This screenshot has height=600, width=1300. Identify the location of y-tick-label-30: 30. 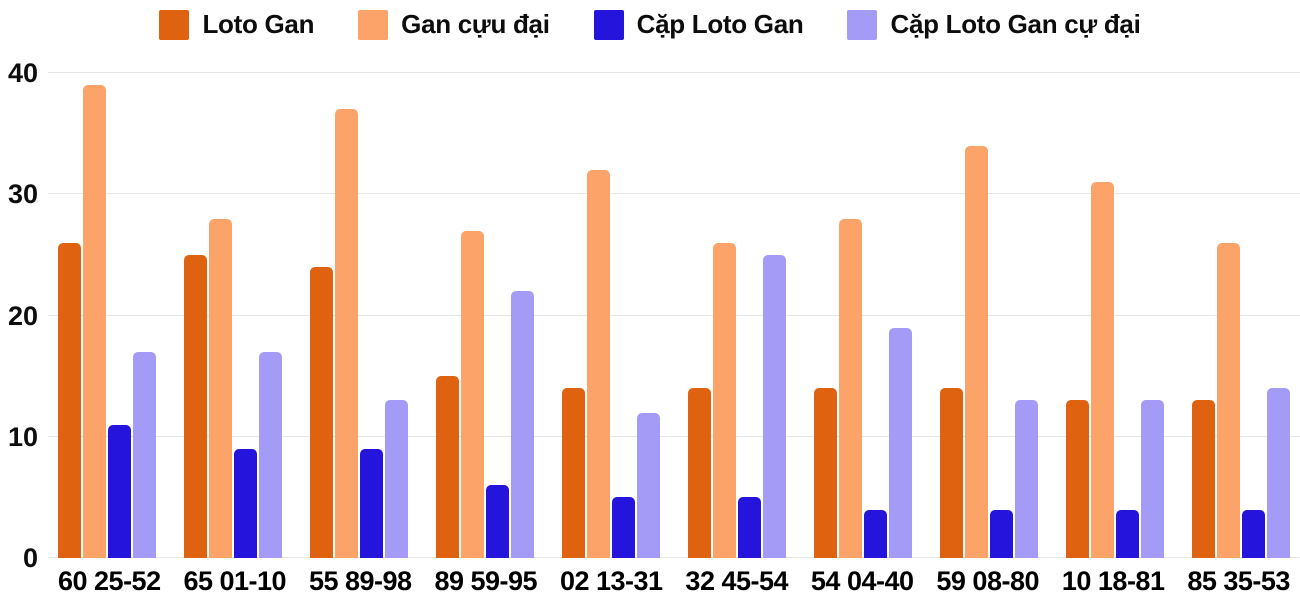
(22, 194).